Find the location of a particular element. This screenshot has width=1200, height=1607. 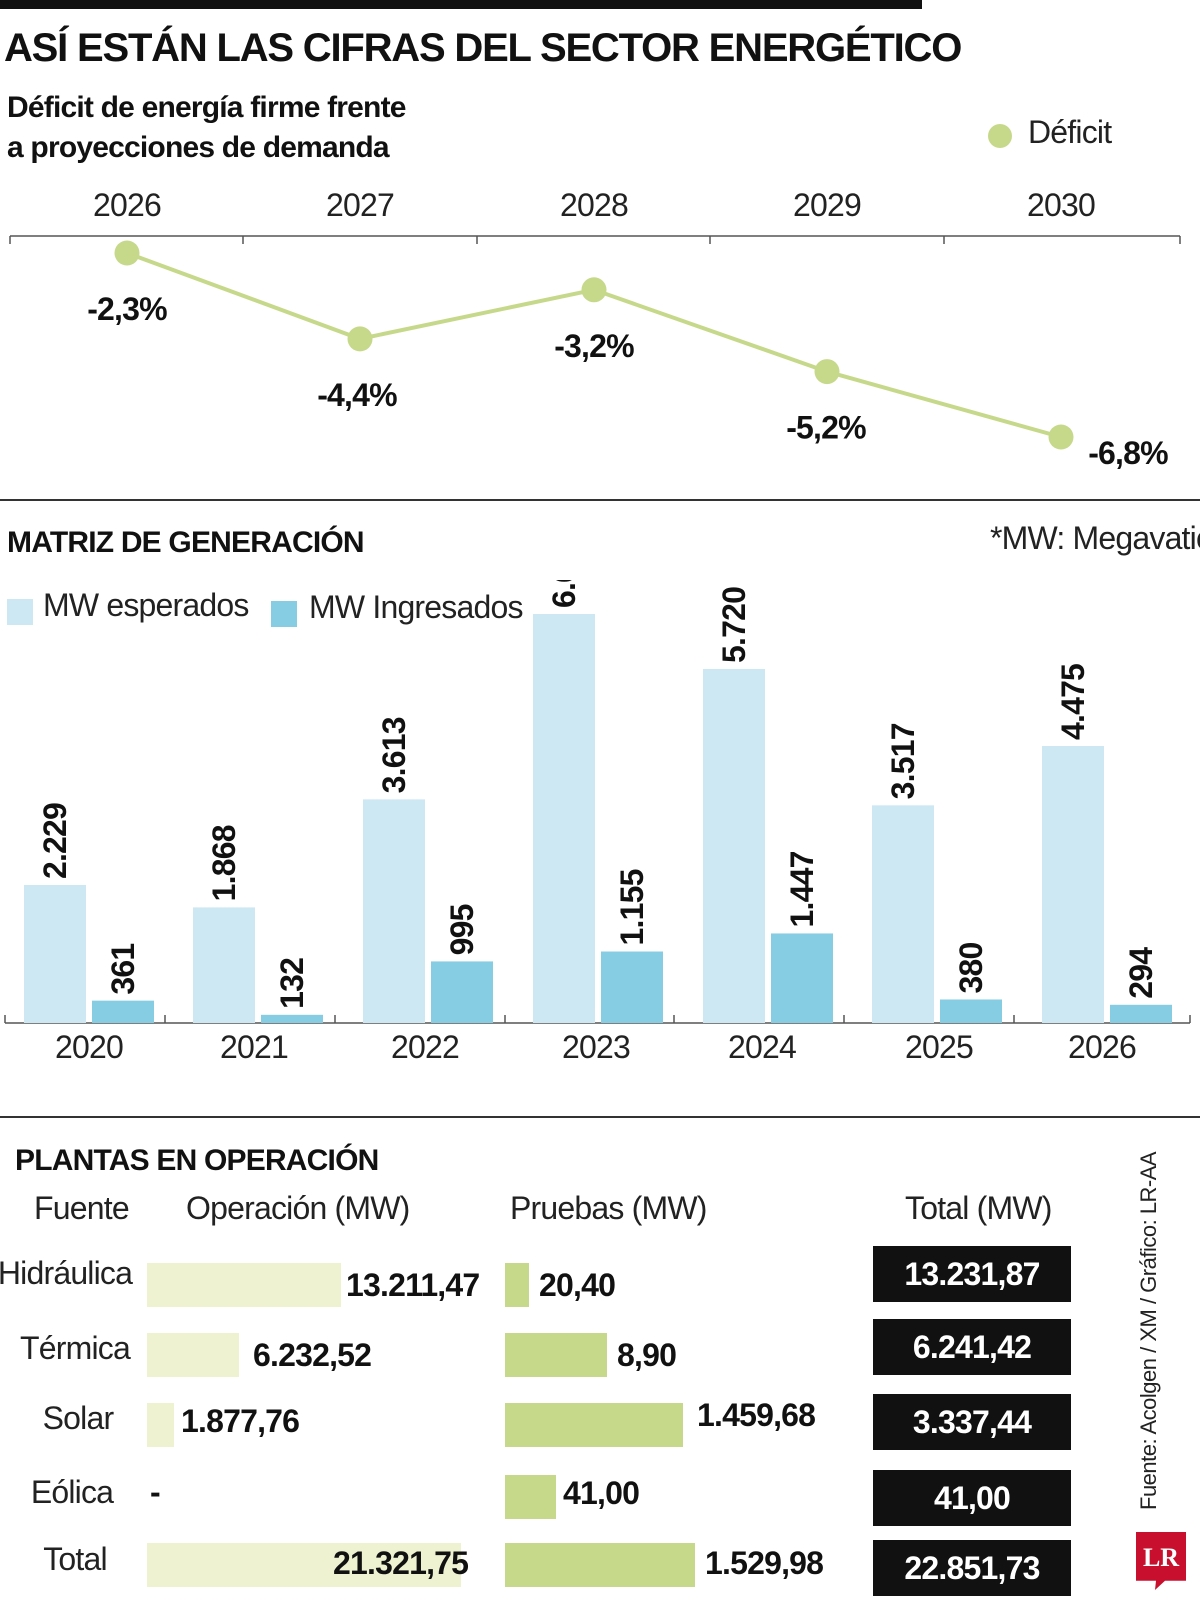

row-label-hidraulica: Hidráulica is located at coordinates (66, 1273).